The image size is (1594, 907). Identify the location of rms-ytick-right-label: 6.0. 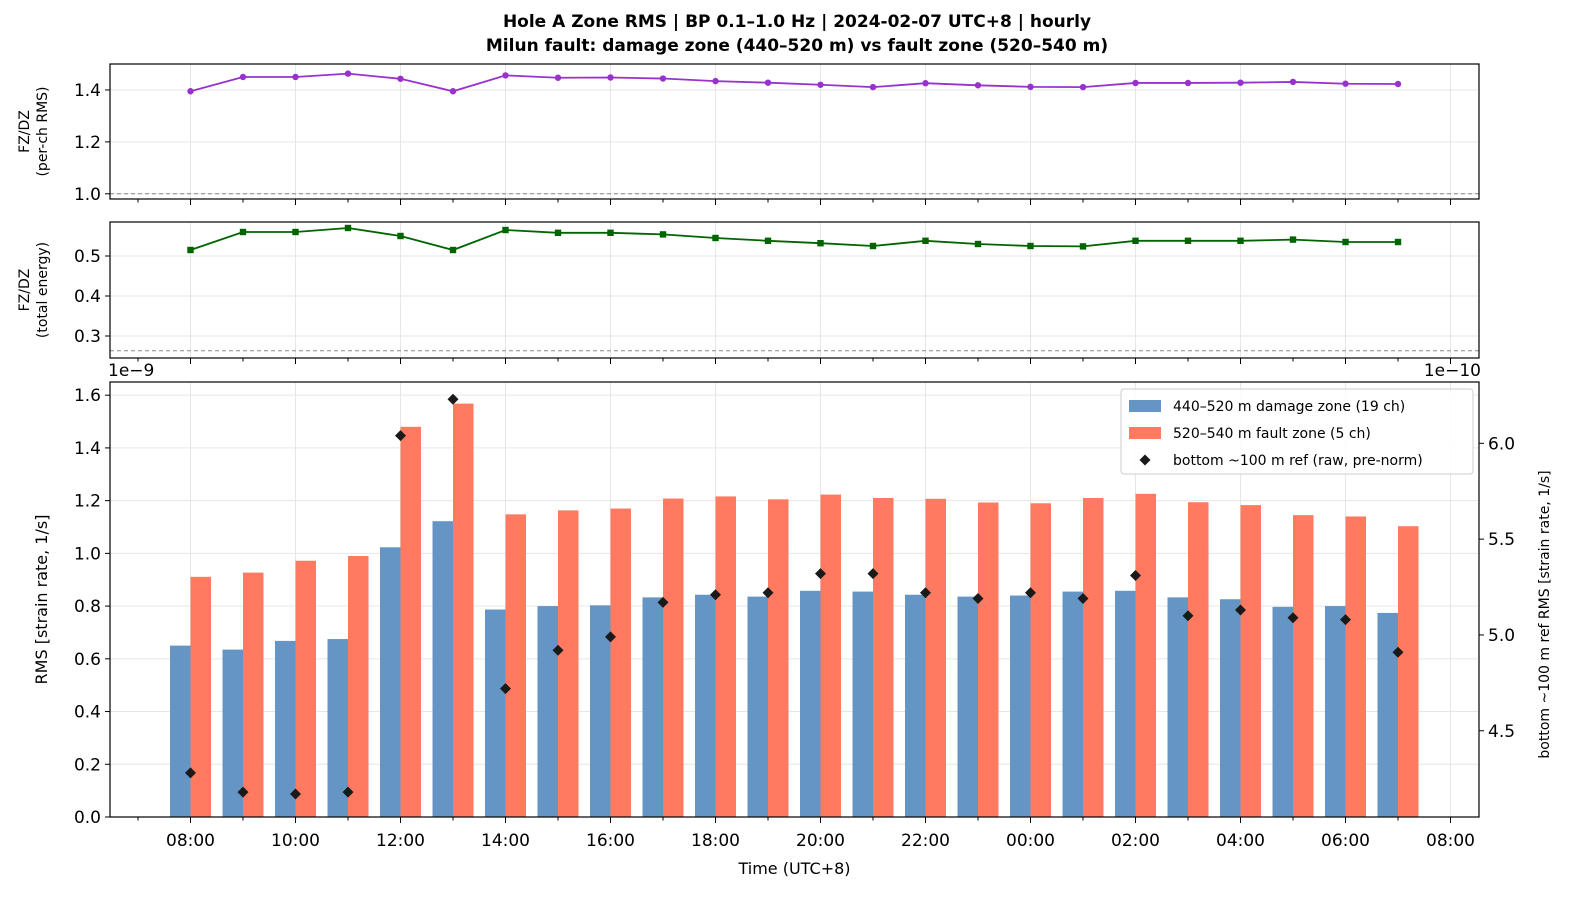
(1501, 444).